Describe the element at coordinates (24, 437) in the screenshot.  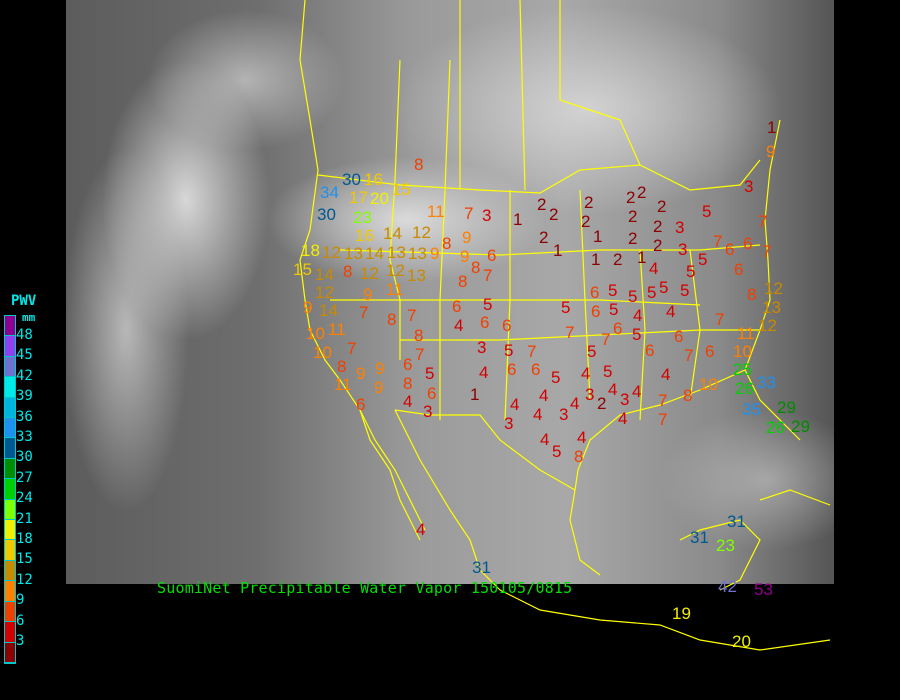
I see `legend-label: 33` at that location.